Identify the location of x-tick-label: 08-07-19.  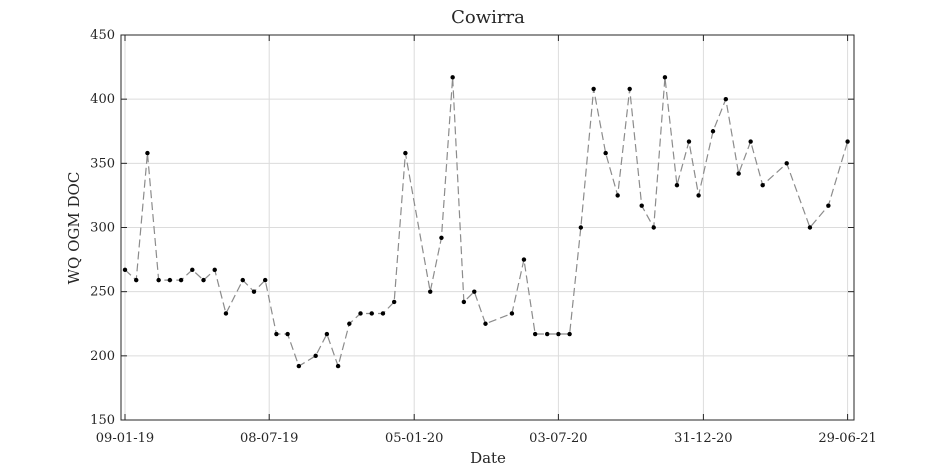
(269, 438).